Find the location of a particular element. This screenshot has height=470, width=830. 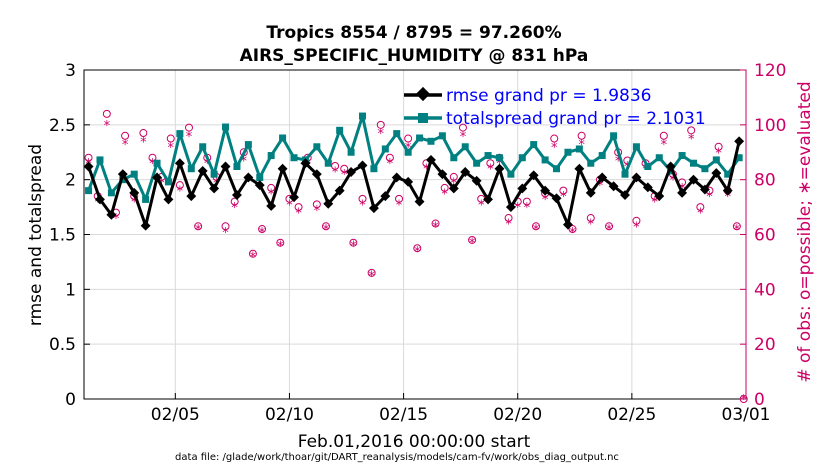

legend-rmse-marker is located at coordinates (423, 94).